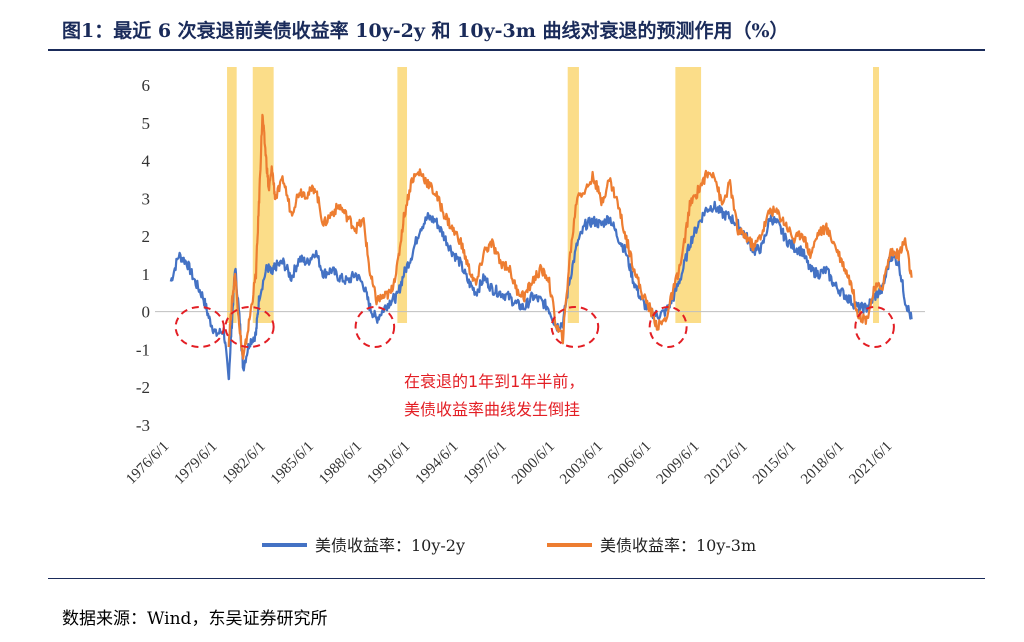 Image resolution: width=1024 pixels, height=642 pixels. I want to click on bottom-rule, so click(516, 578).